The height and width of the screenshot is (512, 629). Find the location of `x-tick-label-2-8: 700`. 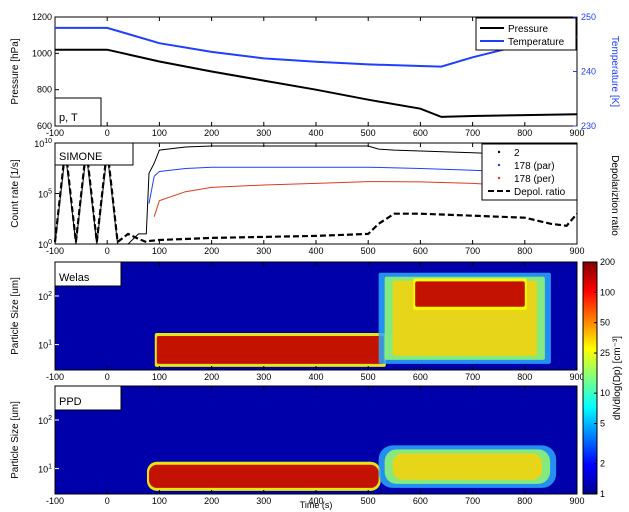

x-tick-label-2-8: 700 is located at coordinates (472, 377).